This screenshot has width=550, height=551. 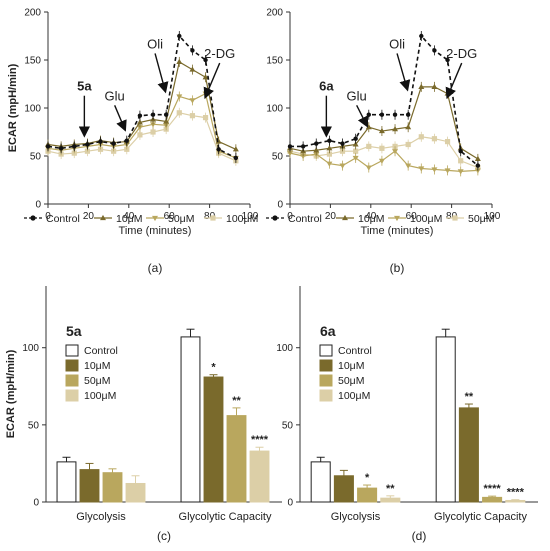 What do you see at coordinates (390, 489) in the screenshot?
I see `significance-label: **` at bounding box center [390, 489].